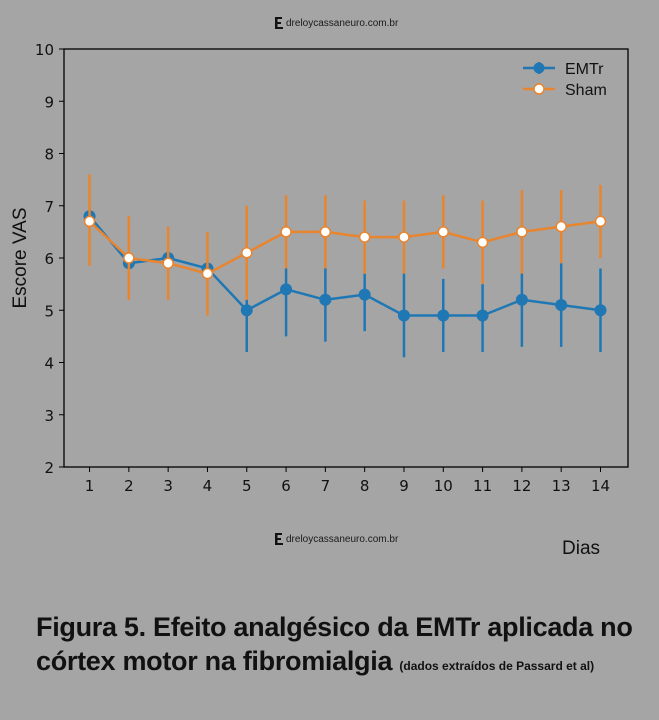 Image resolution: width=659 pixels, height=720 pixels. What do you see at coordinates (44, 50) in the screenshot?
I see `y-tick-label: 10` at bounding box center [44, 50].